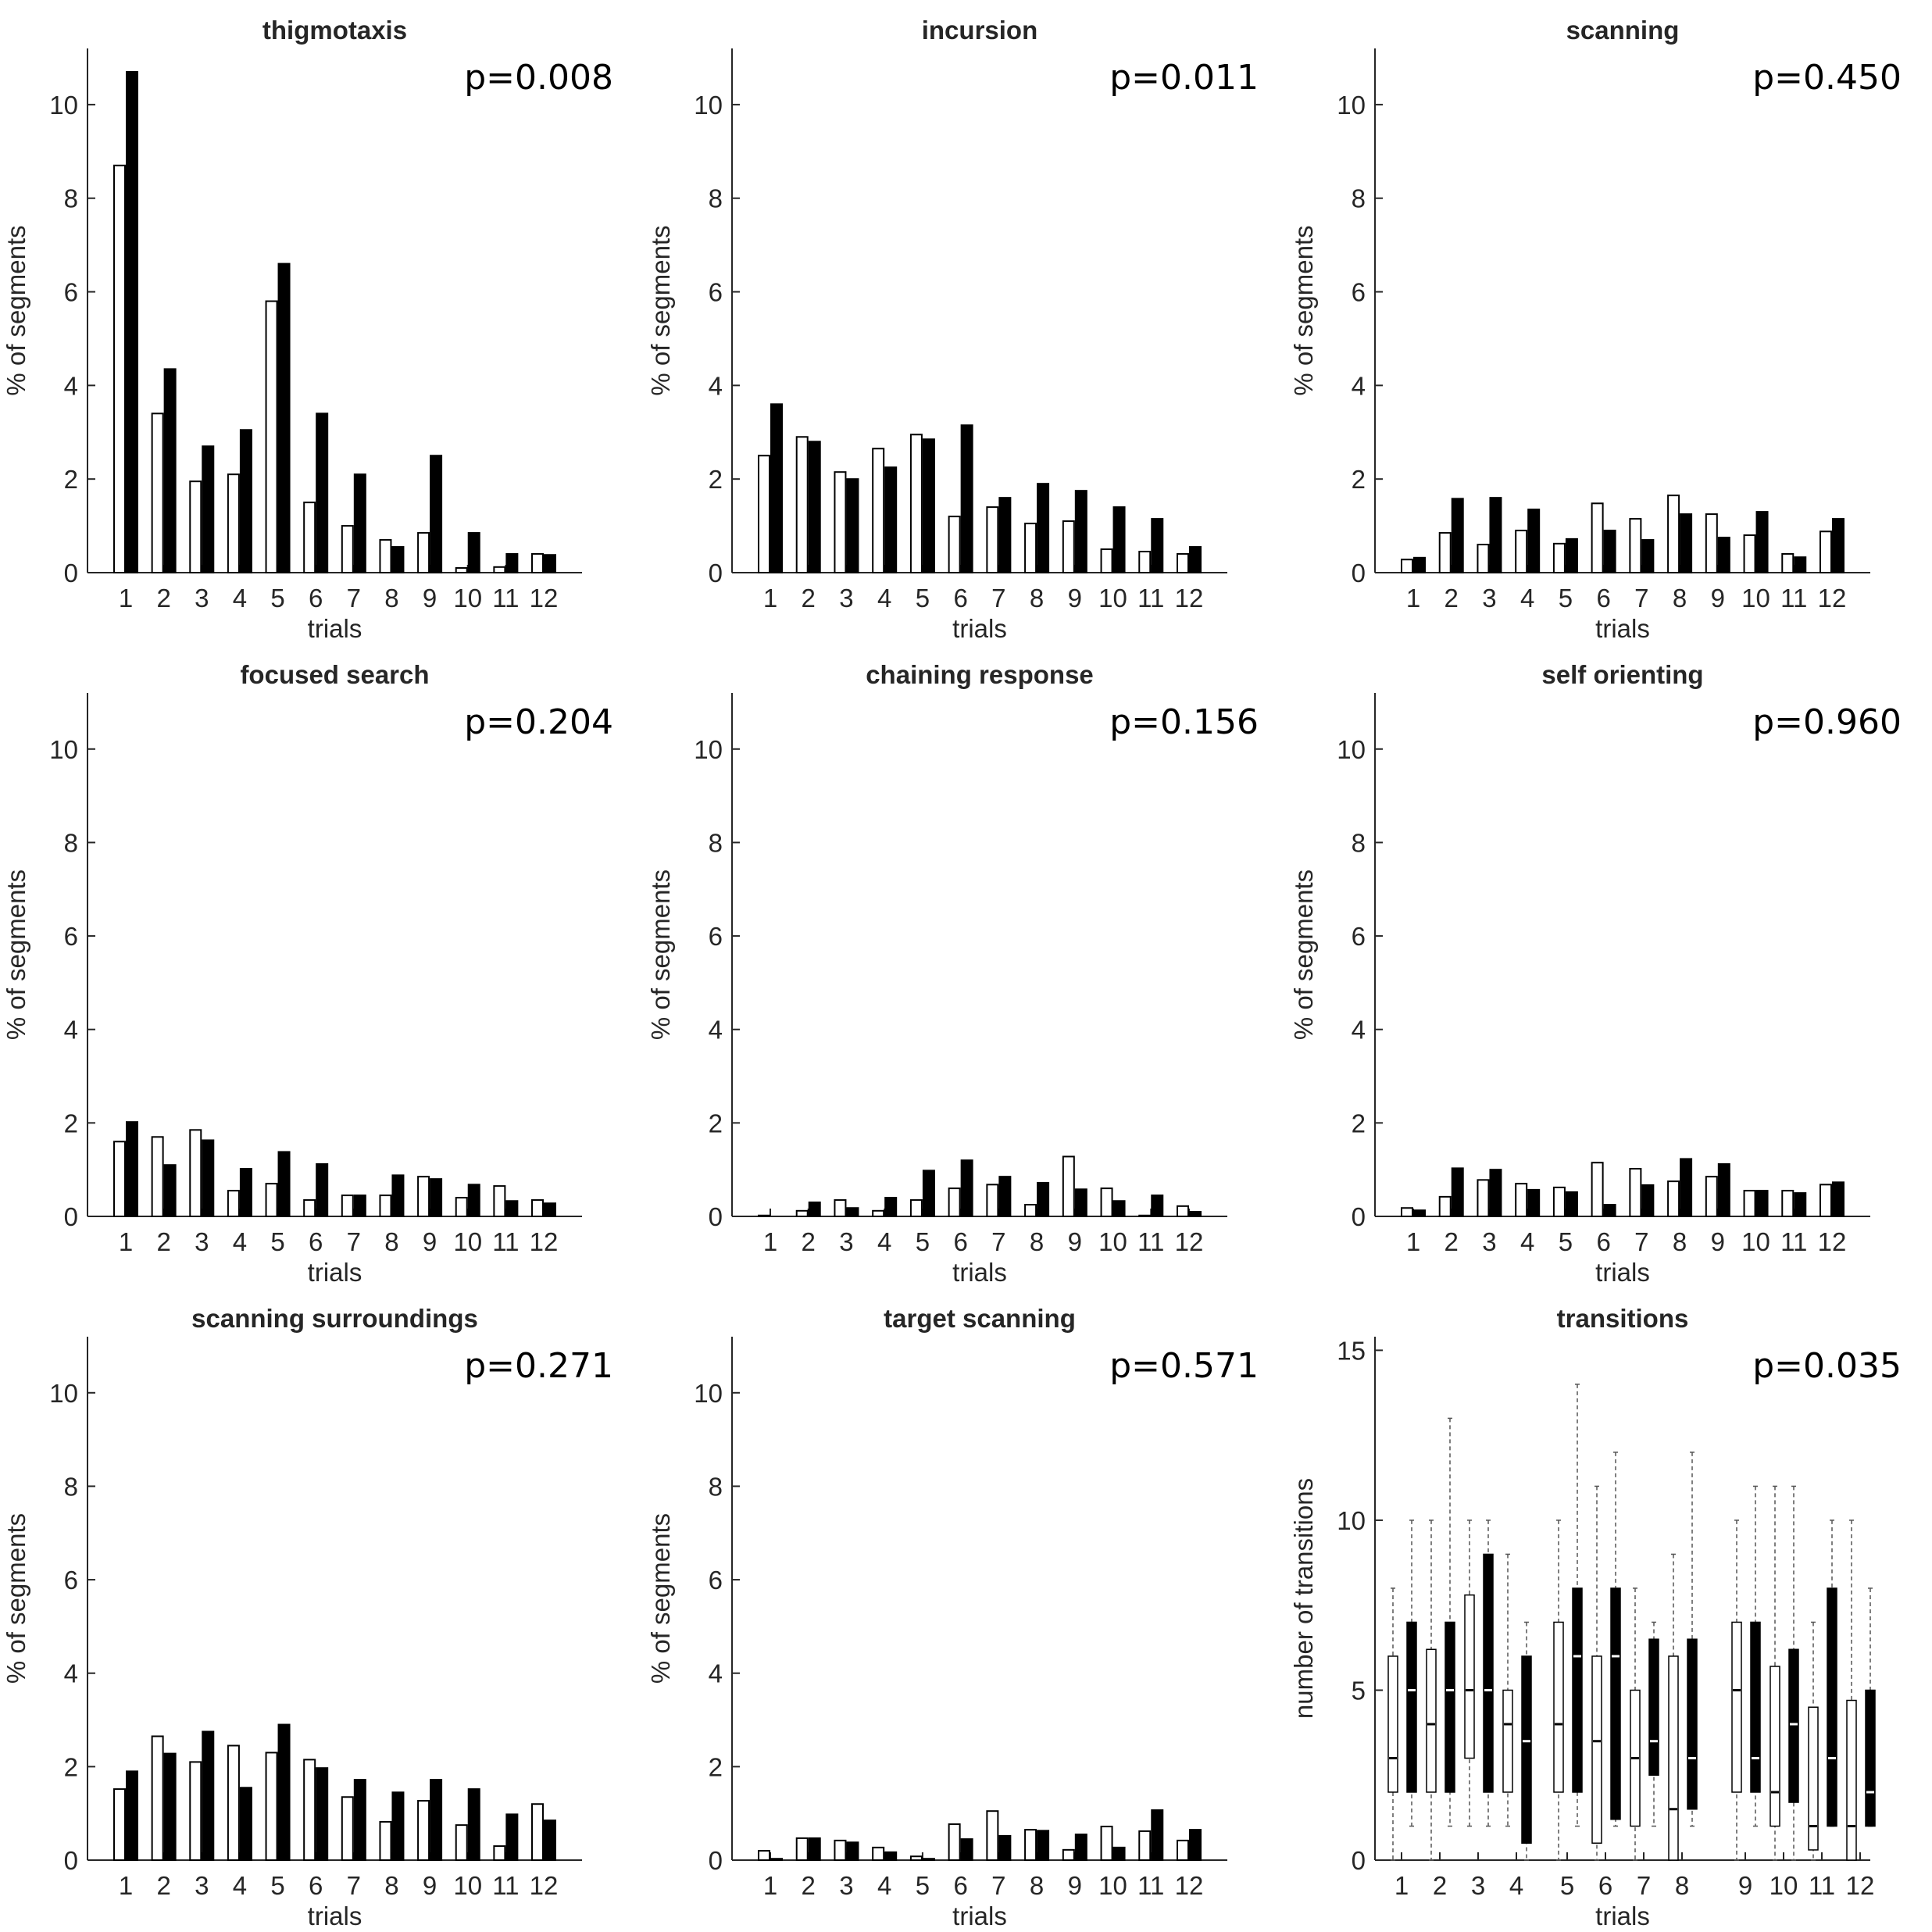  Describe the element at coordinates (1359, 1690) in the screenshot. I see `y-tick-label: 5` at that location.